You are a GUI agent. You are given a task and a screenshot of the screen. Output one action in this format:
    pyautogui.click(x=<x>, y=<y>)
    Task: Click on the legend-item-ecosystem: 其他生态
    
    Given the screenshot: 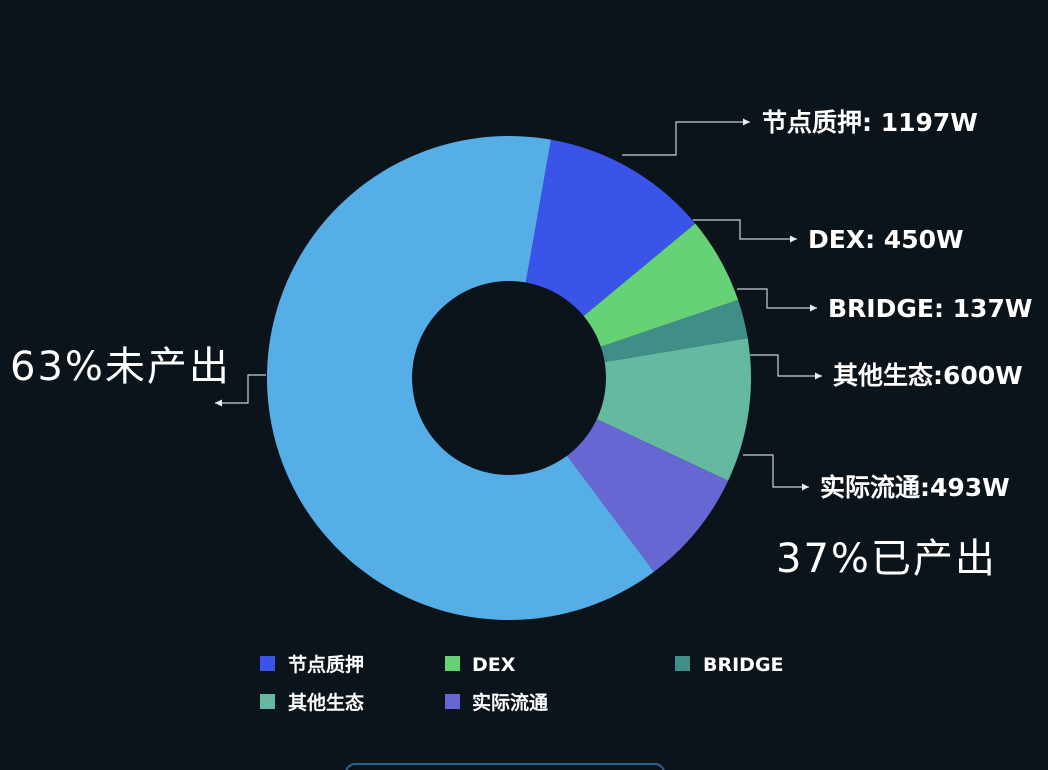 What is the action you would take?
    pyautogui.click(x=312, y=702)
    